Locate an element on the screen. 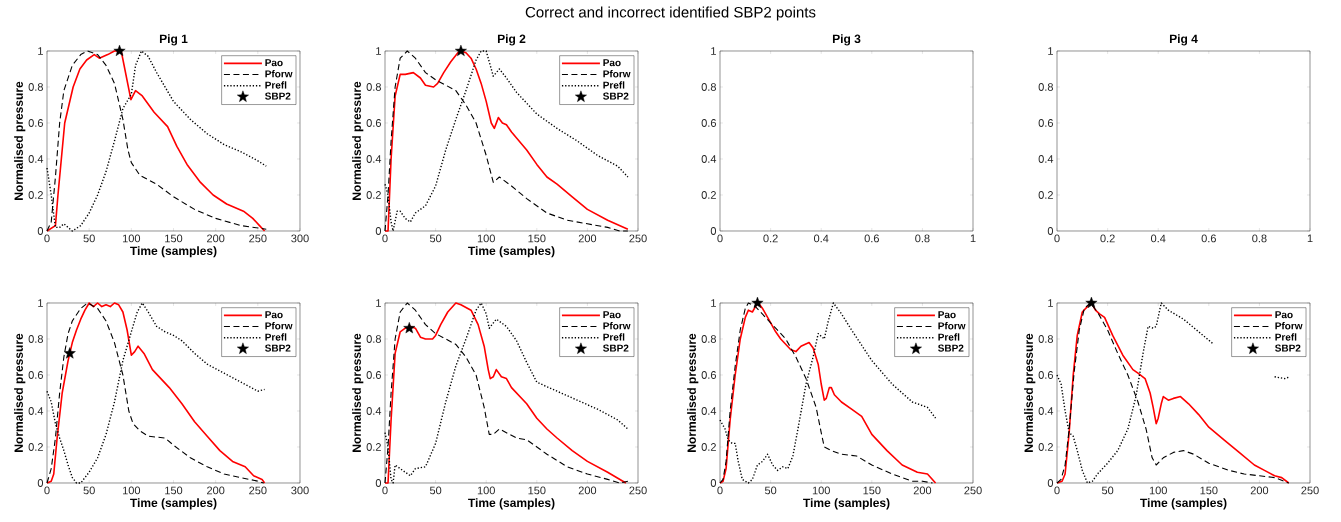  chart-title: Pig 4 is located at coordinates (1183, 40).